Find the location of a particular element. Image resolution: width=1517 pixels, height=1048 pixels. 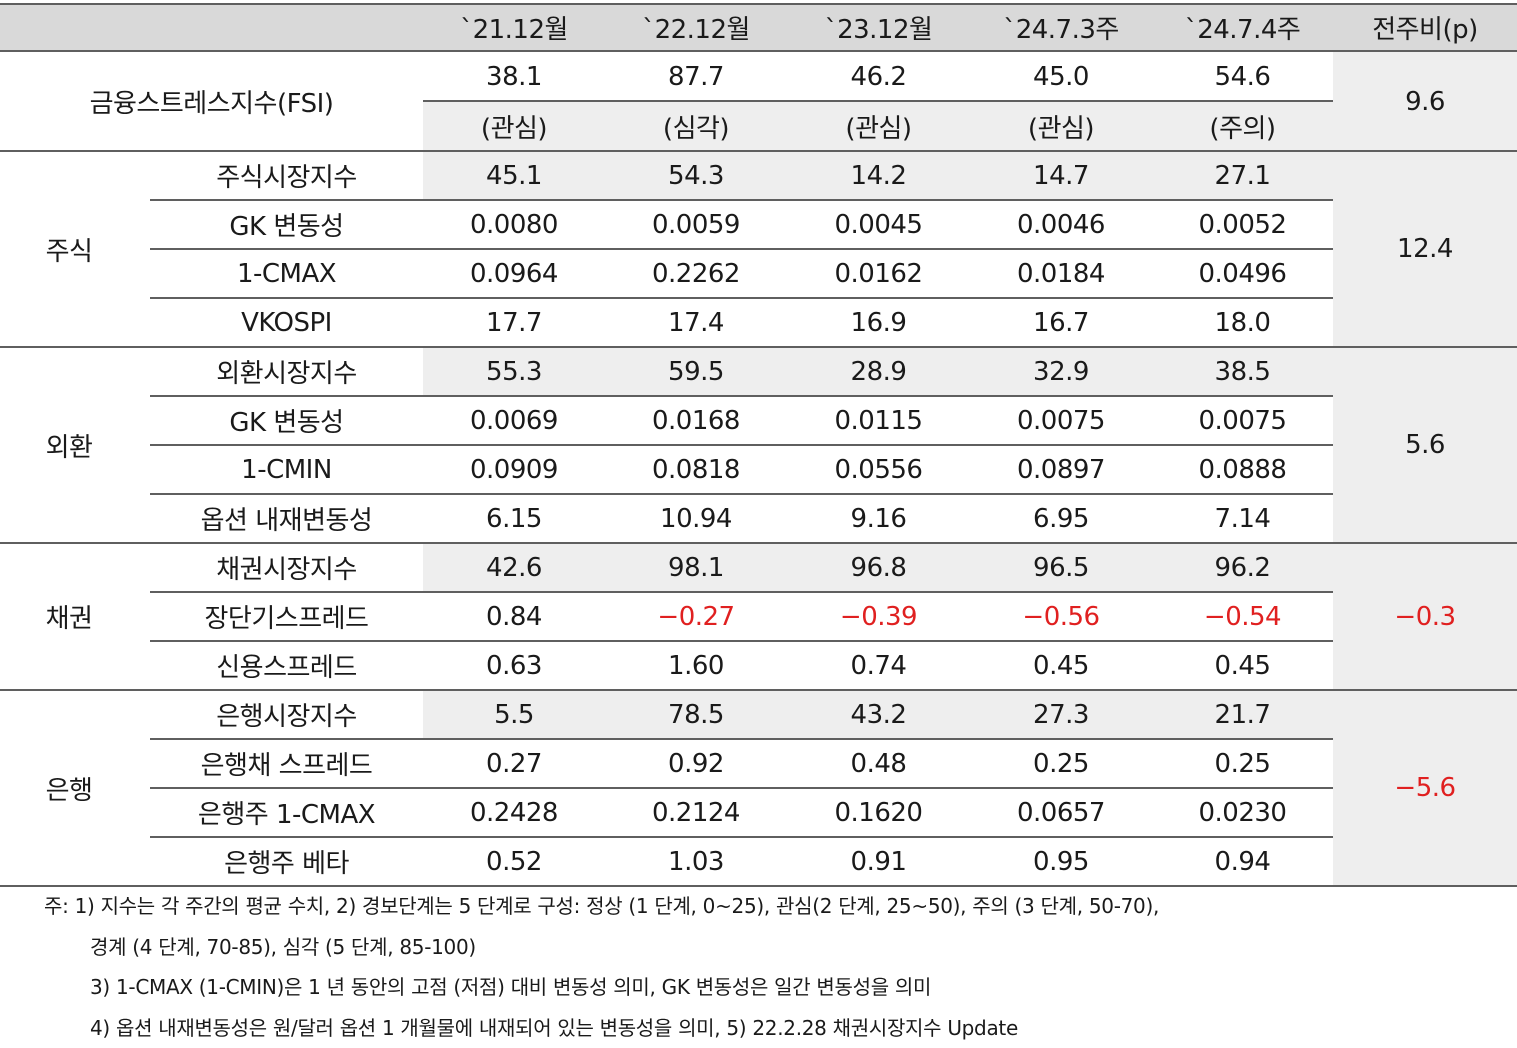

header-bottom-rule is located at coordinates (758, 51).